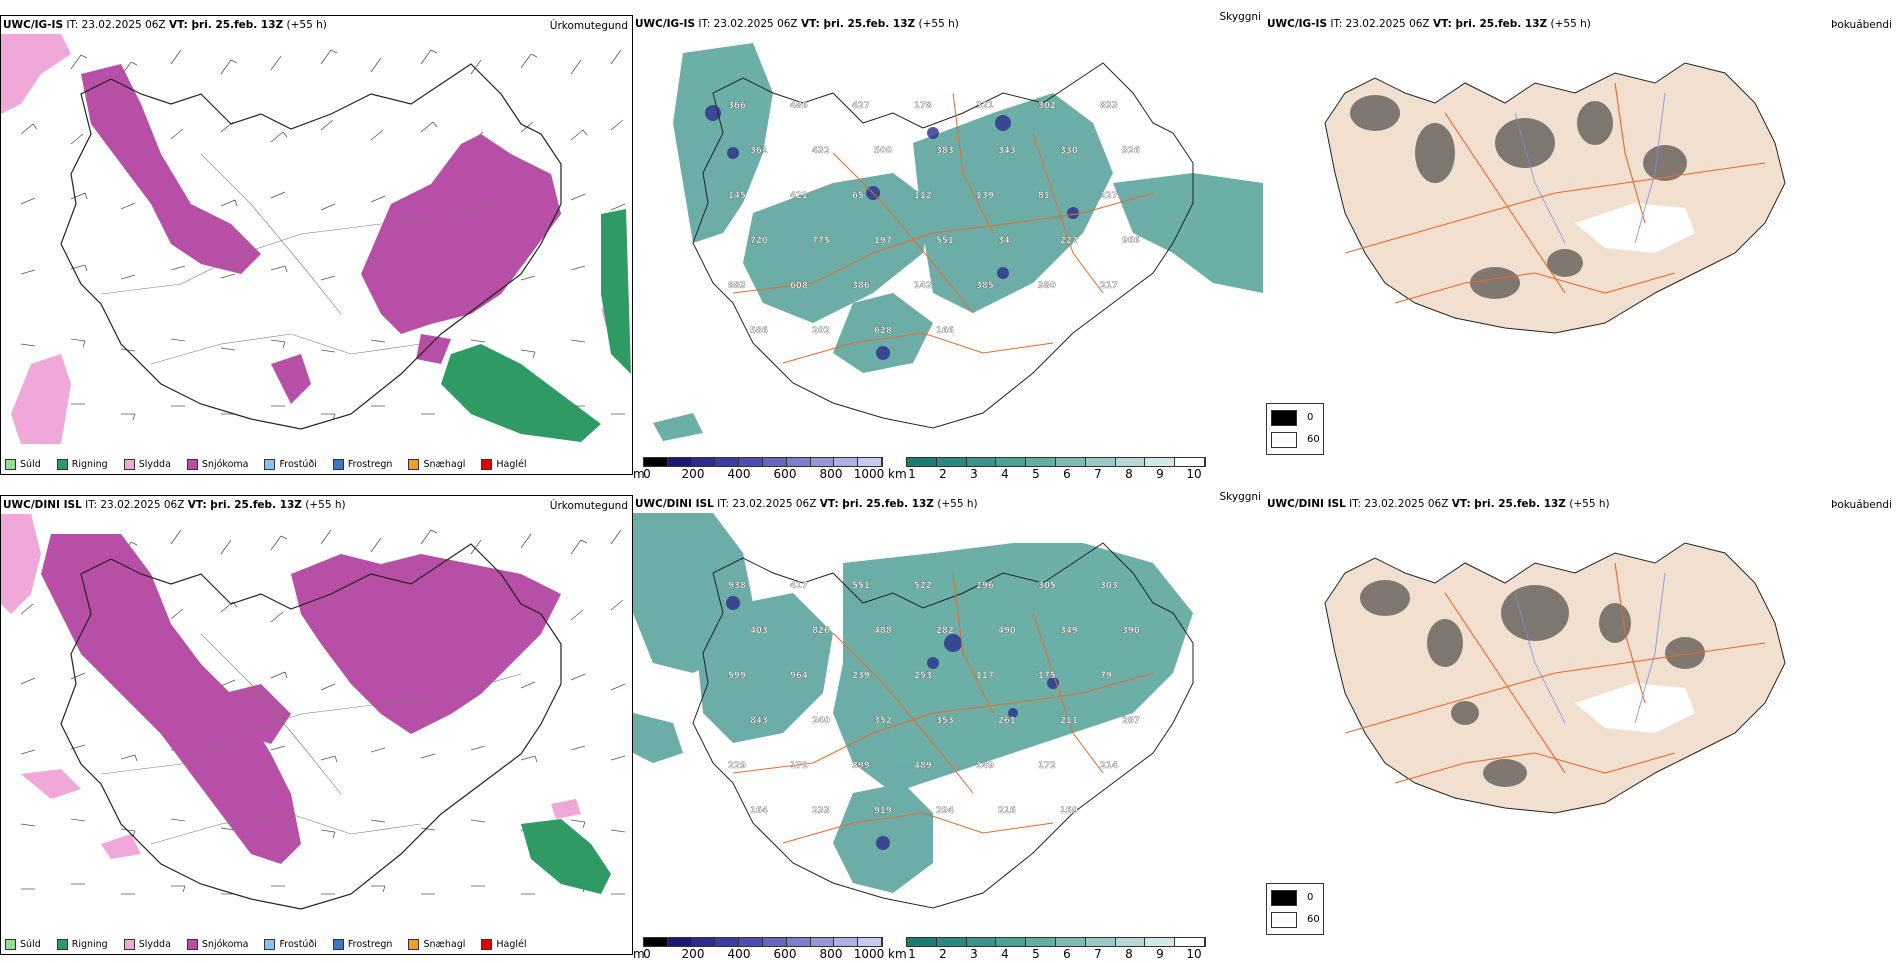 The image size is (1900, 963). I want to click on iceland-outline, so click(943, 245).